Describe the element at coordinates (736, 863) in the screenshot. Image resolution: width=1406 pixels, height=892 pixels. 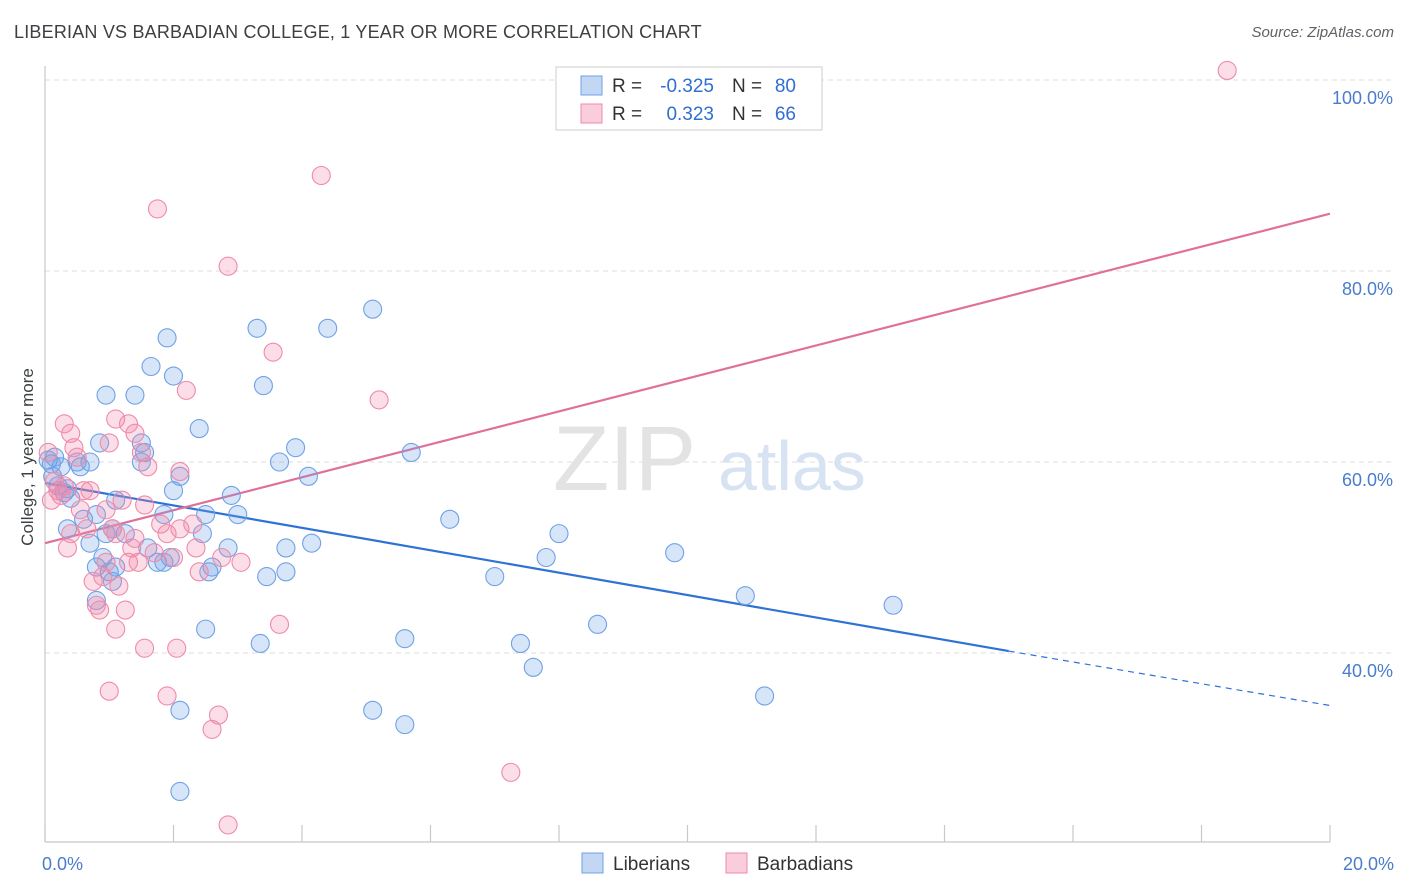
I see `bottom-legend-swatch-barbadians` at that location.